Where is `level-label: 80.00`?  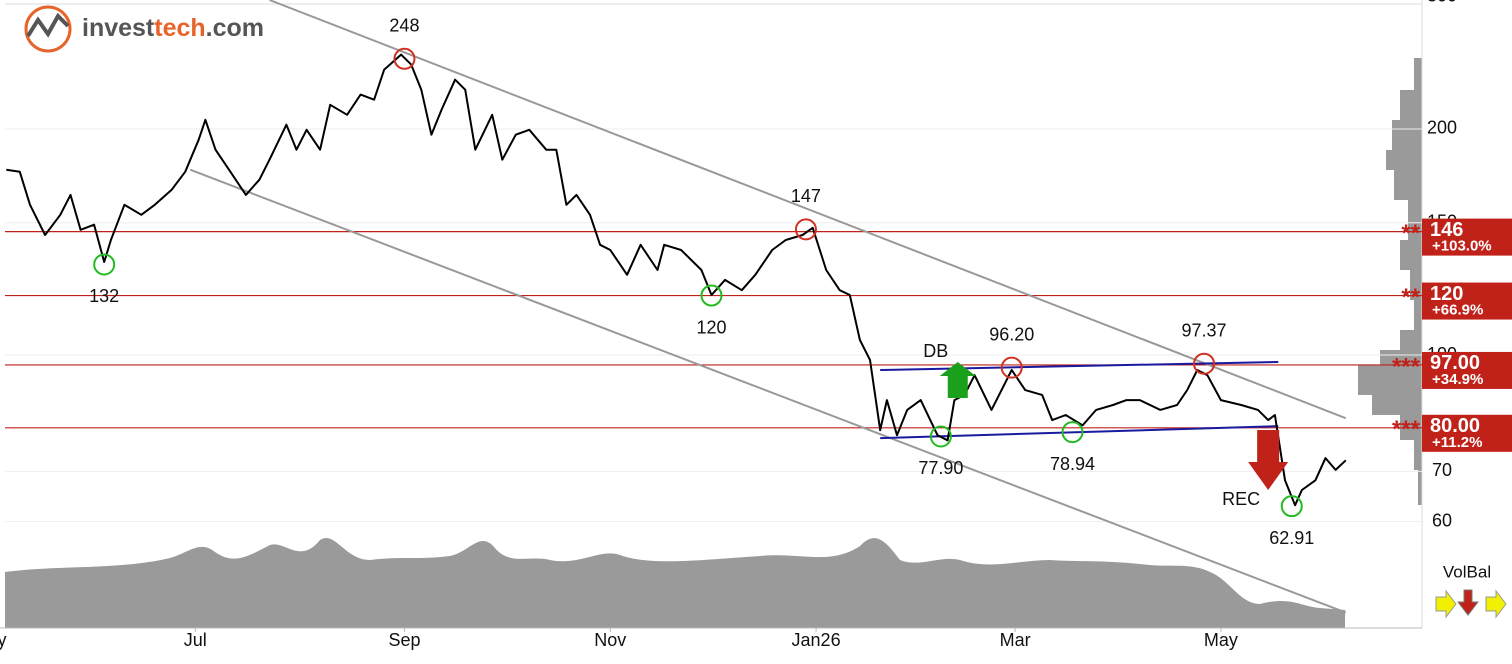 level-label: 80.00 is located at coordinates (1455, 426).